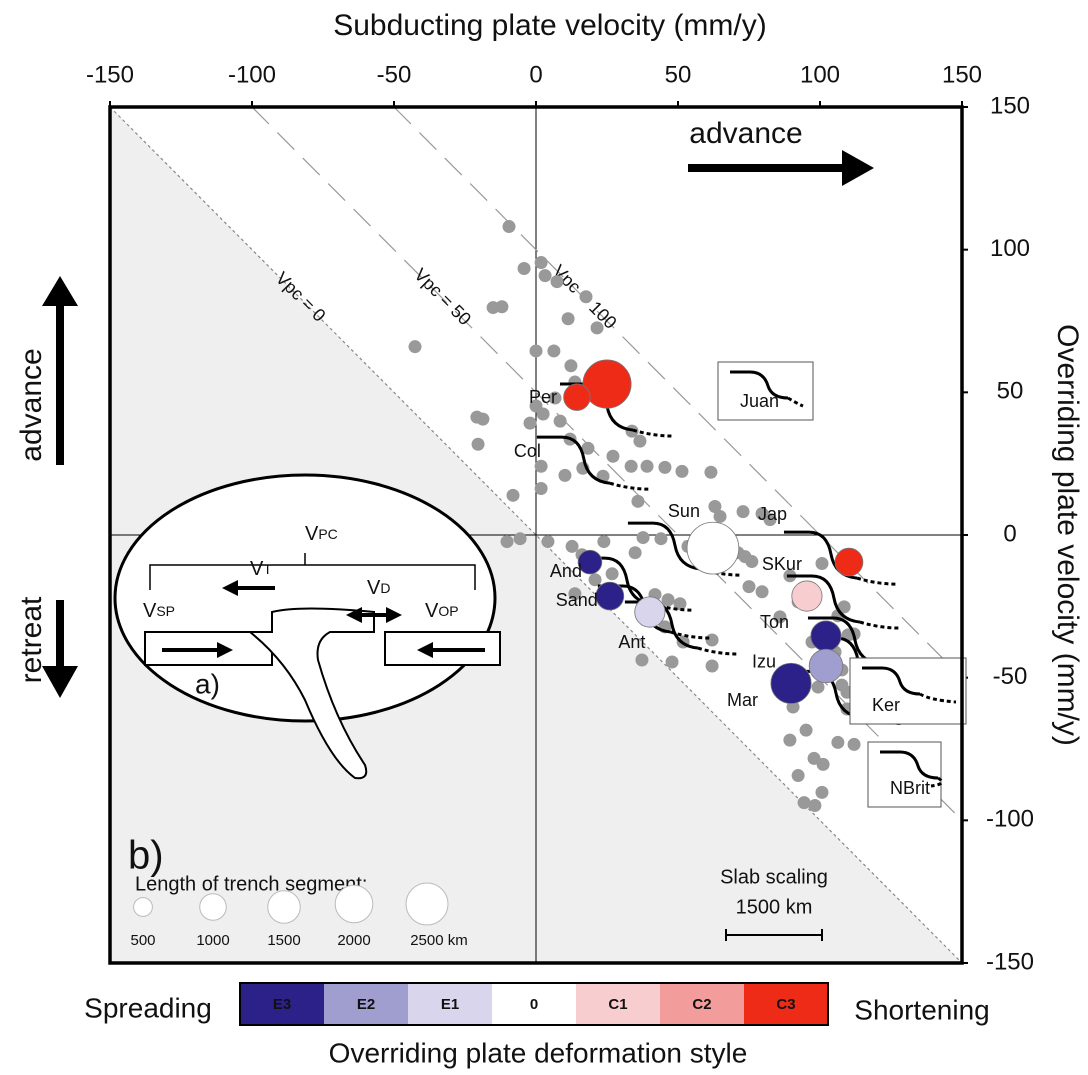  I want to click on zone-label: Ant, so click(631, 642).